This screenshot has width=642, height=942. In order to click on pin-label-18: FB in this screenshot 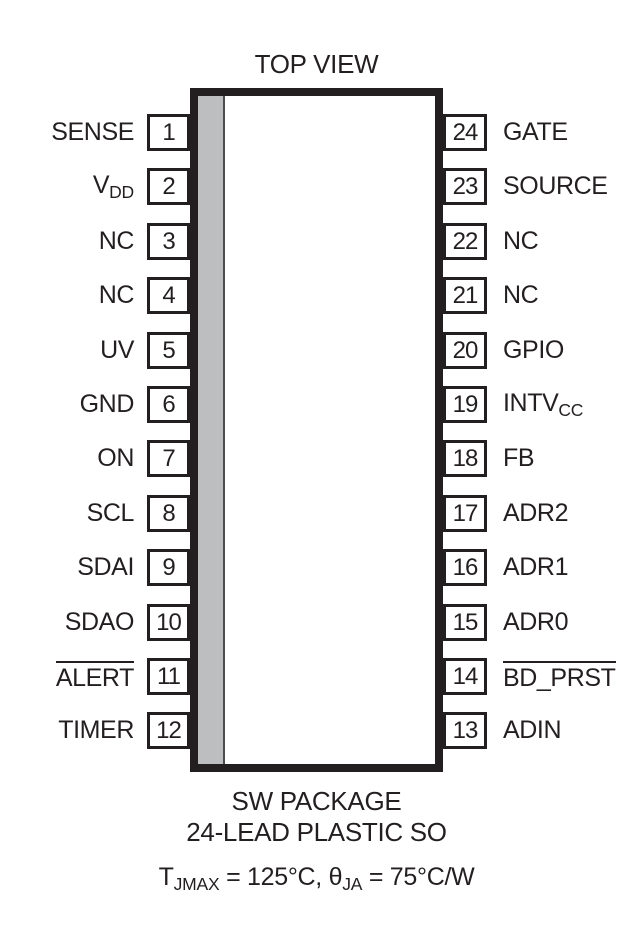, I will do `click(519, 458)`.